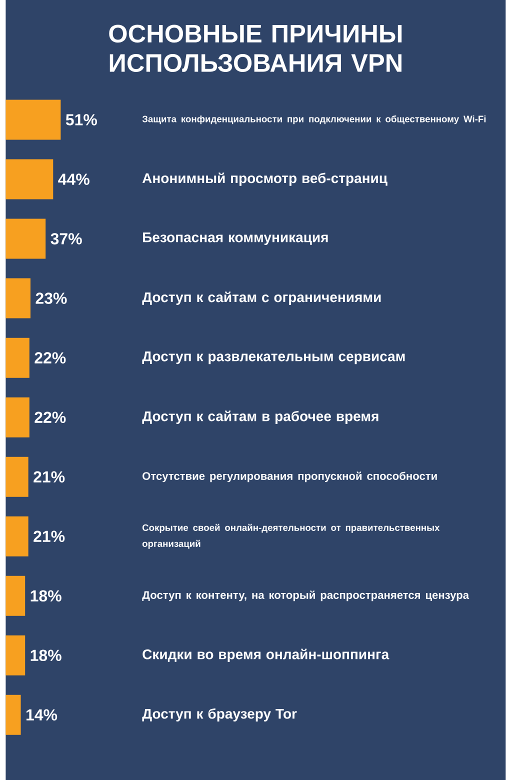 This screenshot has height=780, width=507. What do you see at coordinates (42, 715) in the screenshot?
I see `data-label: 14%` at bounding box center [42, 715].